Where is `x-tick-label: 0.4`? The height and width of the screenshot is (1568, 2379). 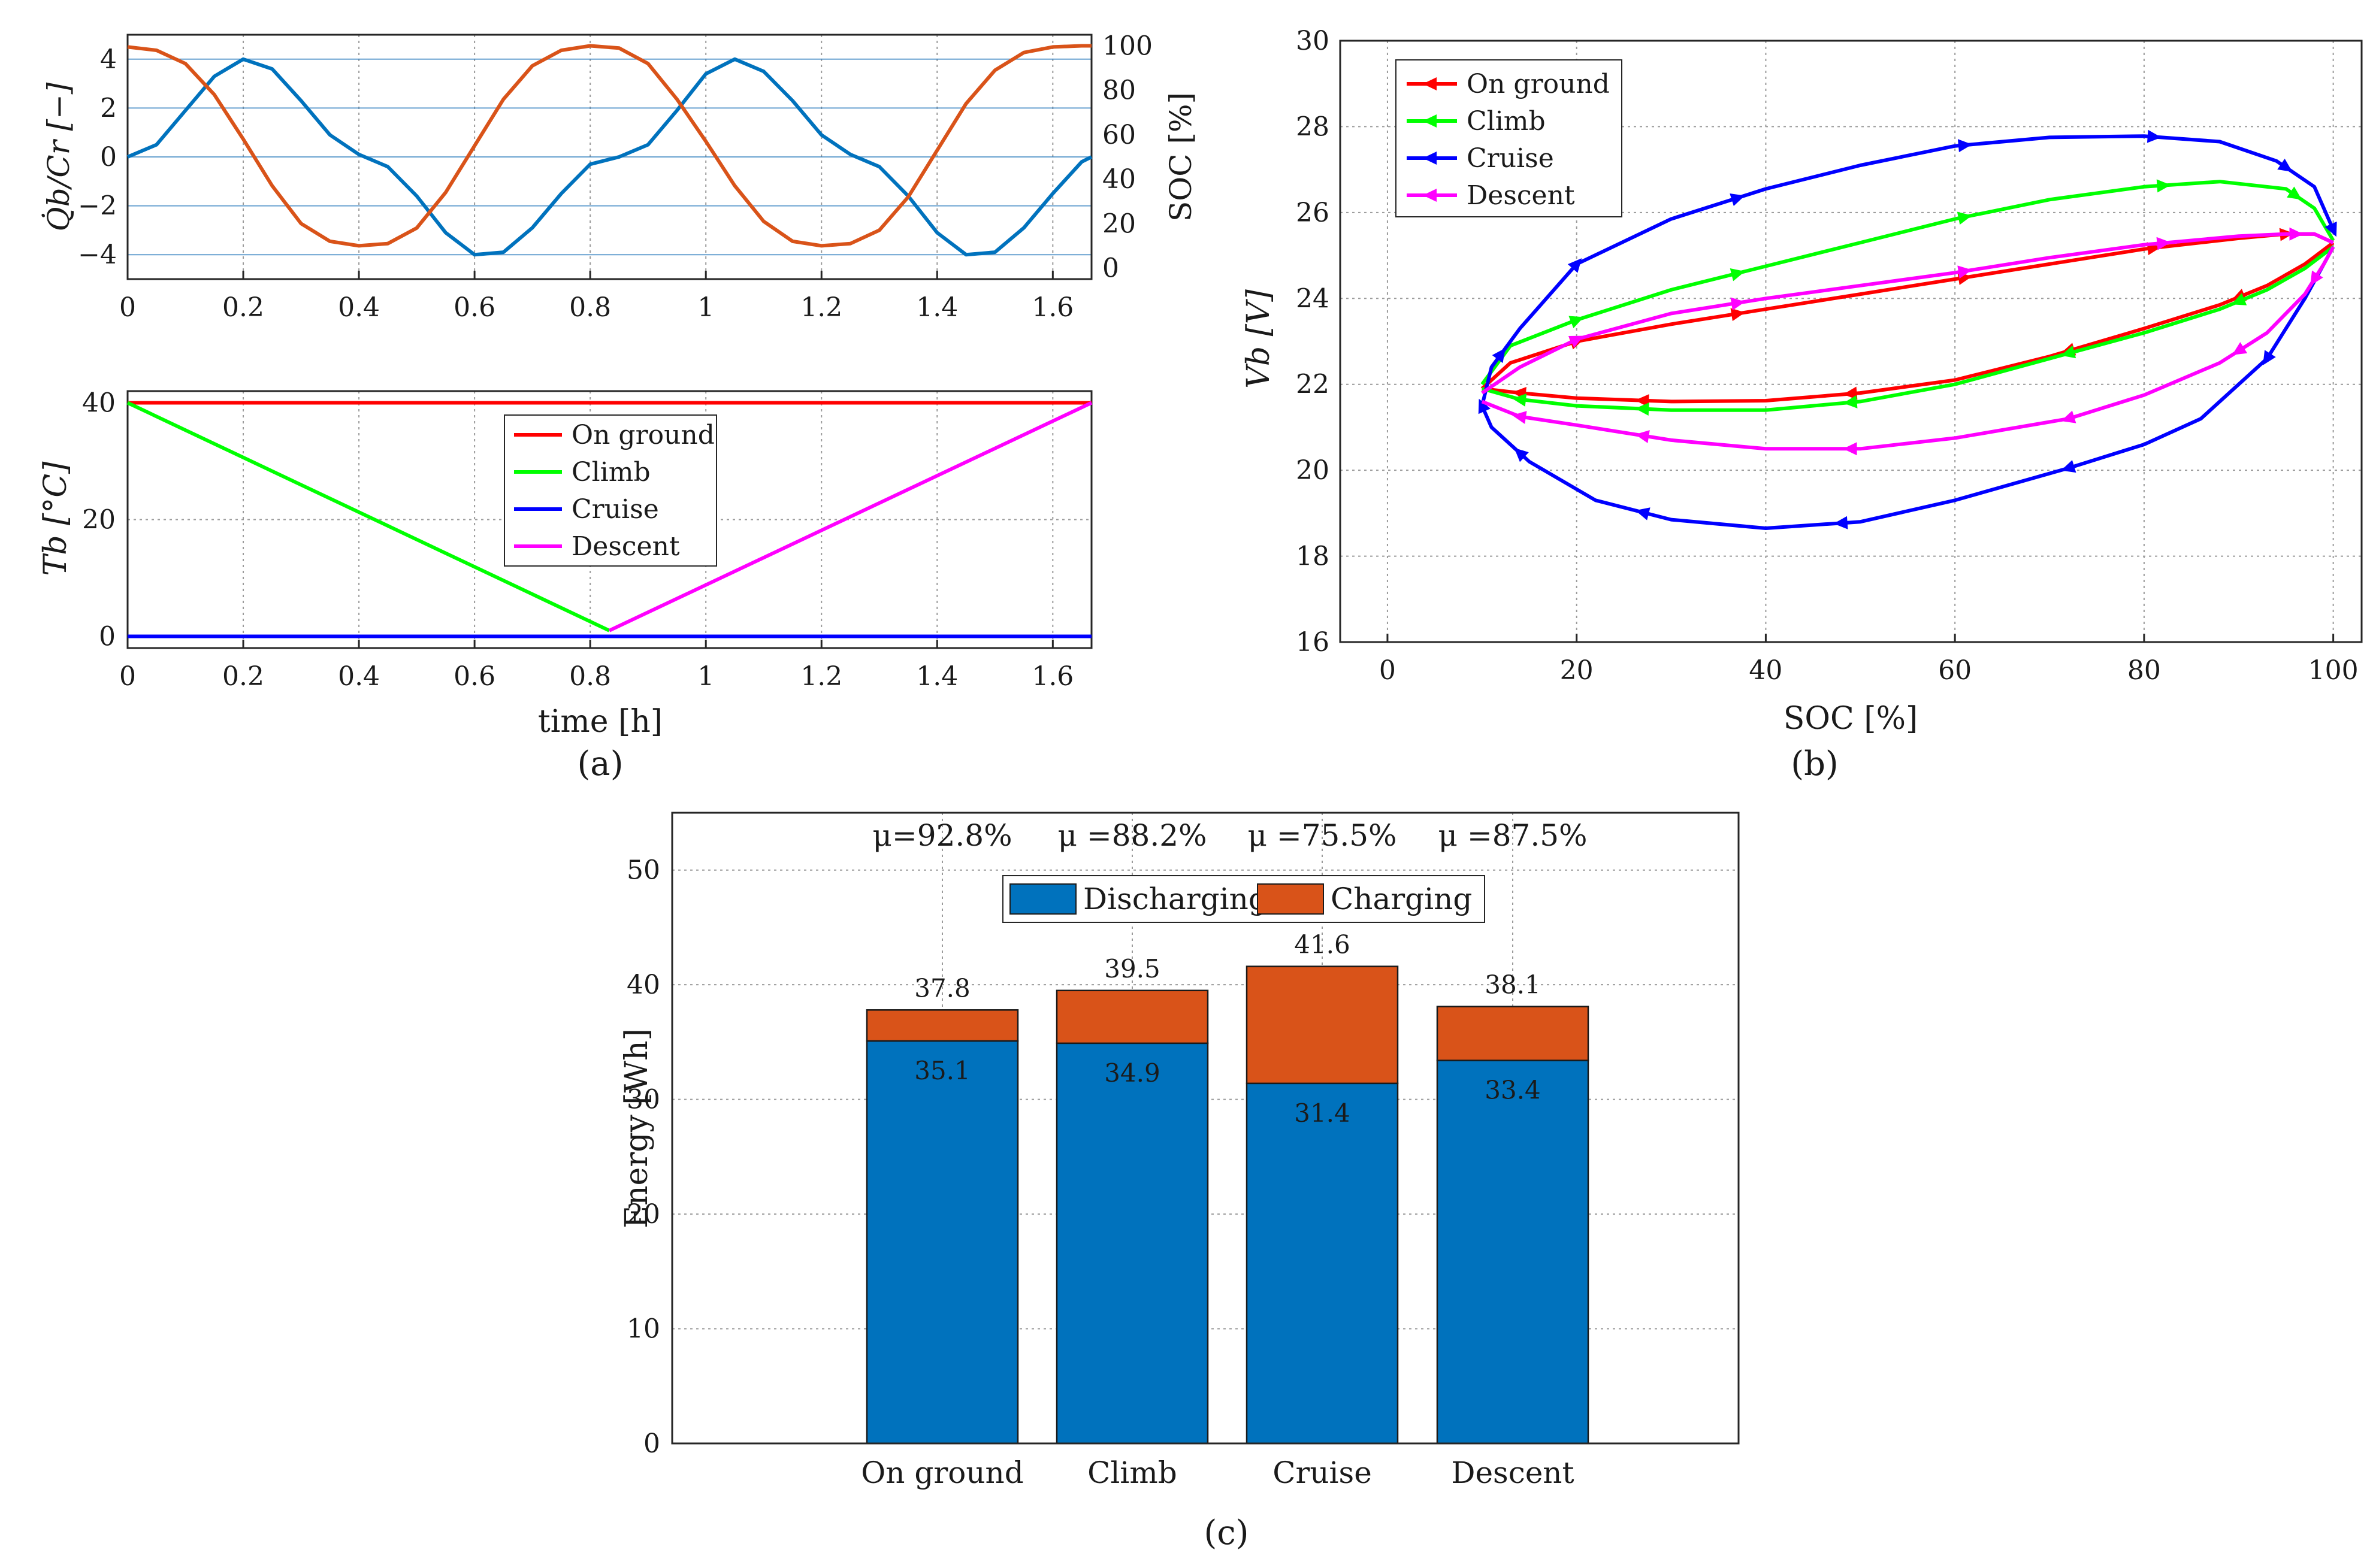
x-tick-label: 0.4 is located at coordinates (359, 676).